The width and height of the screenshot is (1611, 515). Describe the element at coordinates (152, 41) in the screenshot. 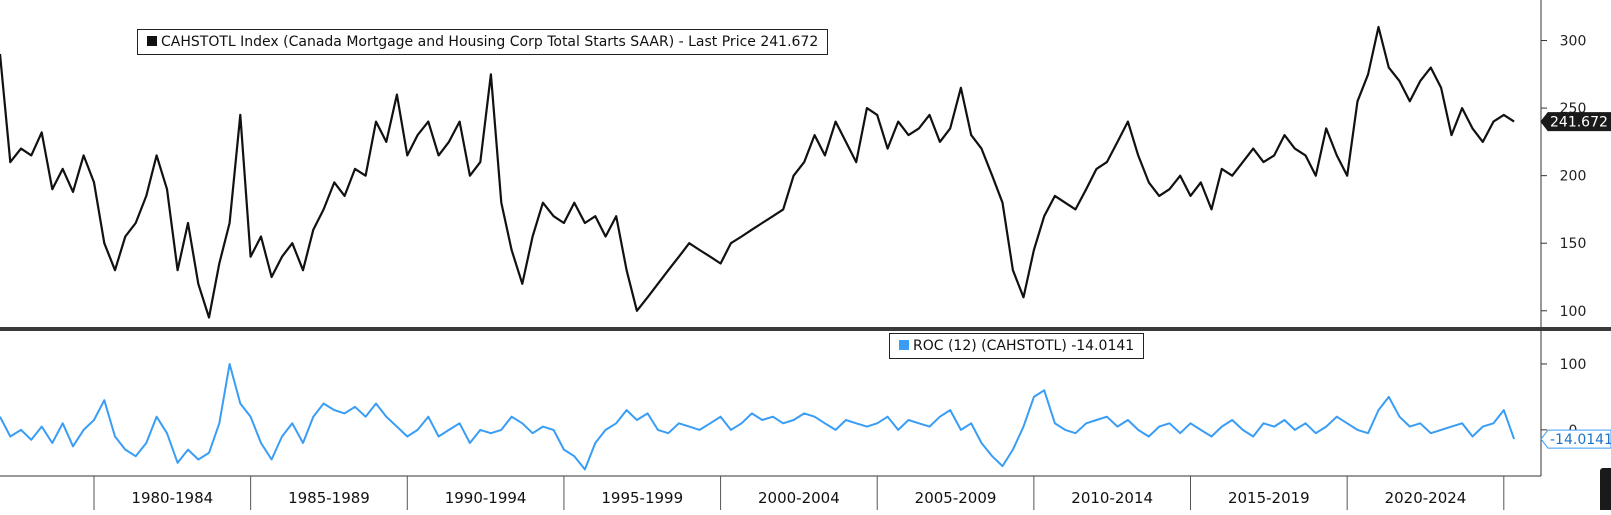

I see `price-legend-swatch` at that location.